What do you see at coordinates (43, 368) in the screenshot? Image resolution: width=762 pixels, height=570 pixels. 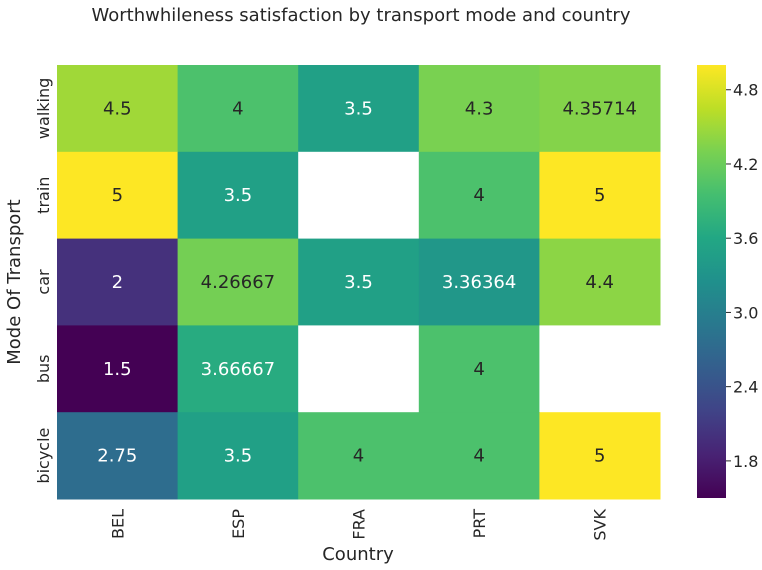 I see `y-tick-label: bus` at bounding box center [43, 368].